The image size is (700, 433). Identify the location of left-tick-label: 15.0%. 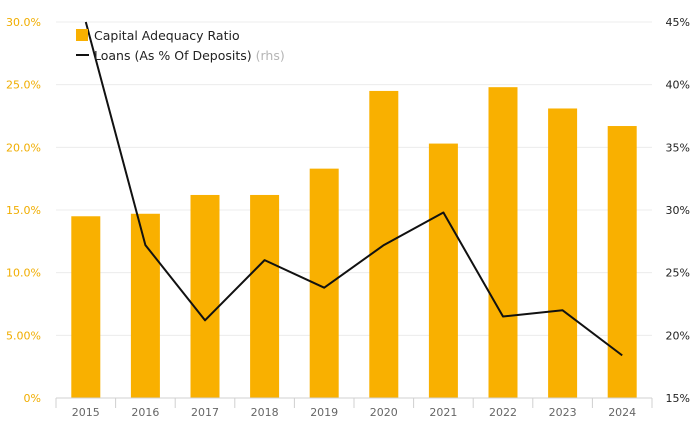
(23, 210).